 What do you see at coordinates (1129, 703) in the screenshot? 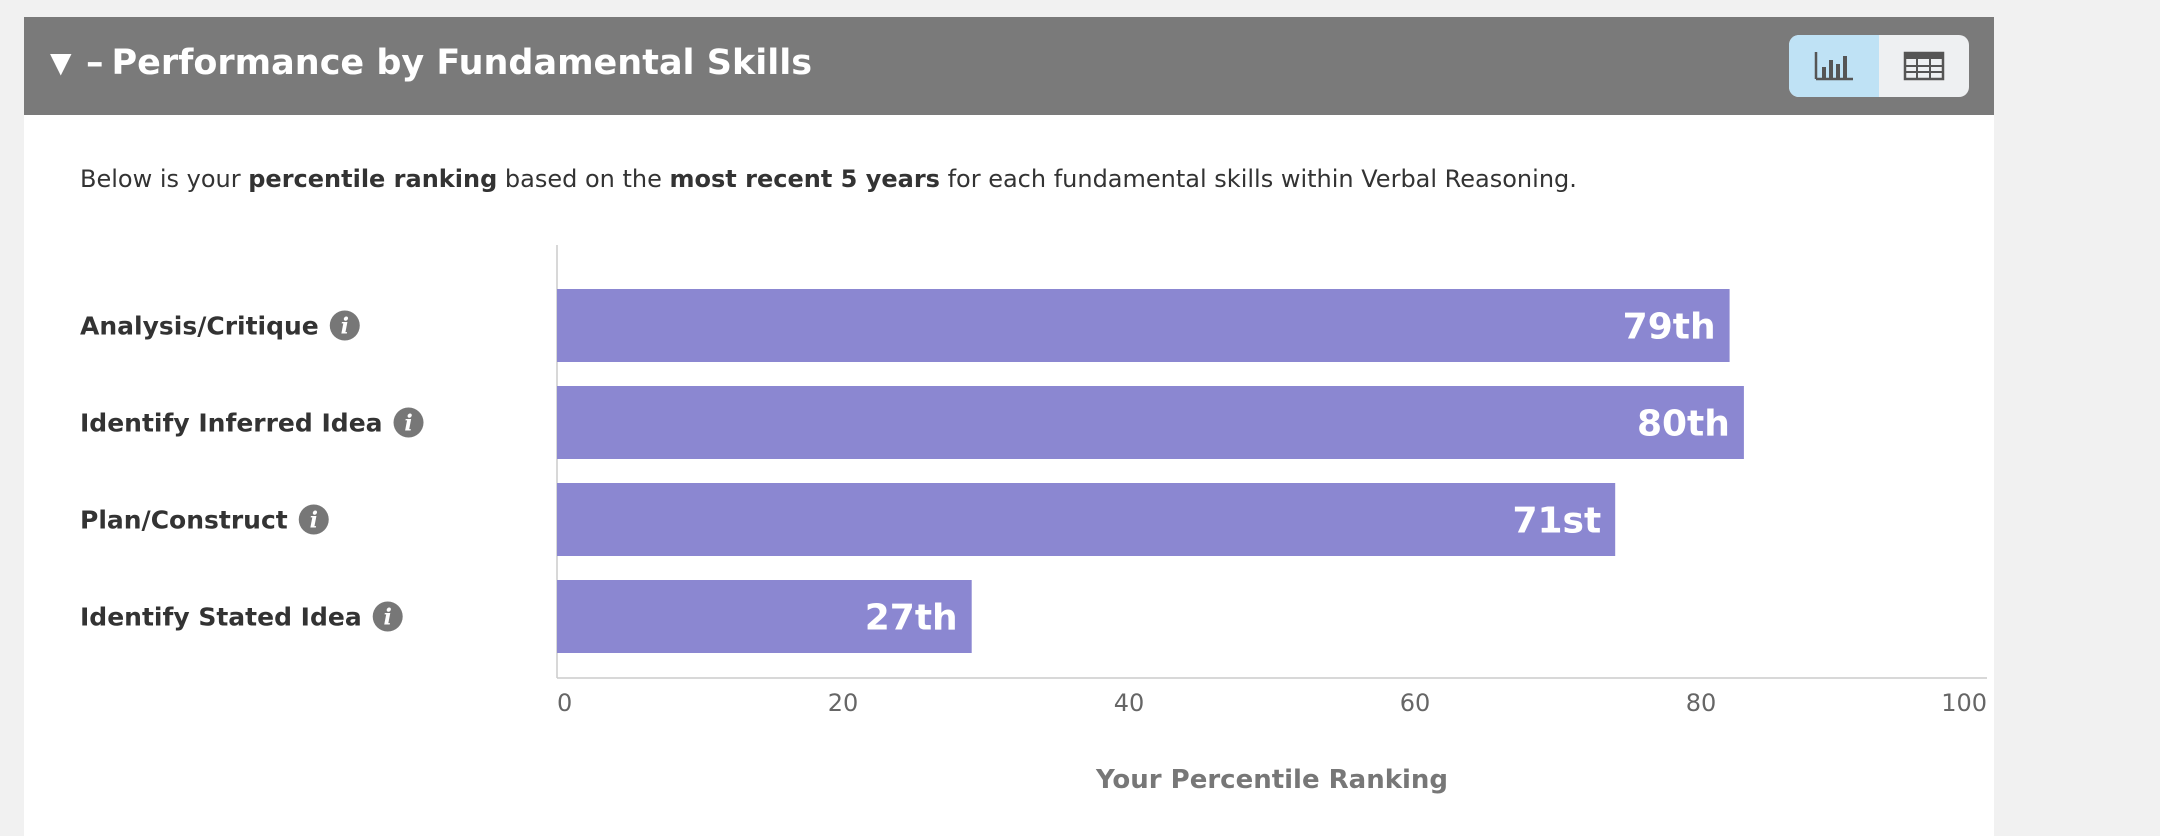
I see `x-tick-label: 40` at bounding box center [1129, 703].